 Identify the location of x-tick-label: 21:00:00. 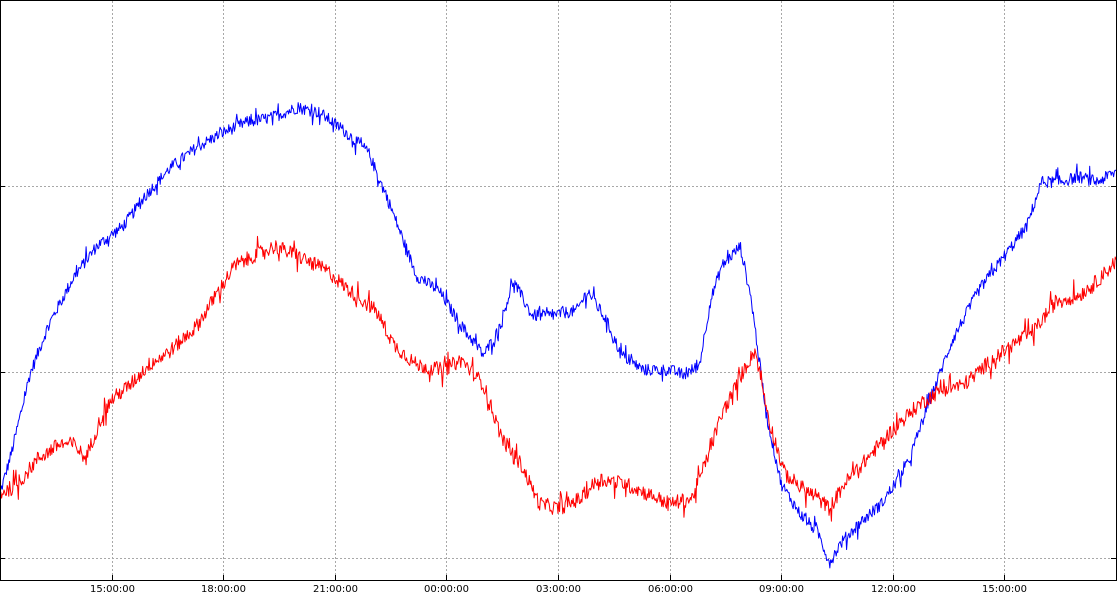
(335, 589).